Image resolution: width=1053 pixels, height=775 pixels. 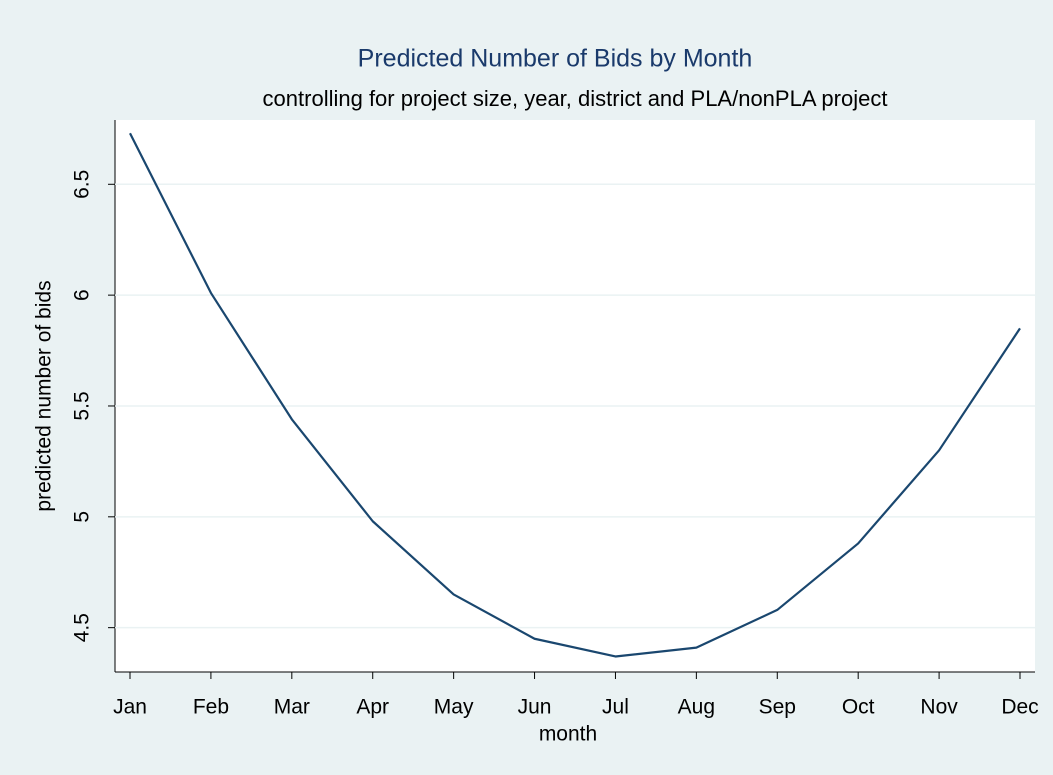 I want to click on x-tick-label: Jan, so click(x=130, y=707).